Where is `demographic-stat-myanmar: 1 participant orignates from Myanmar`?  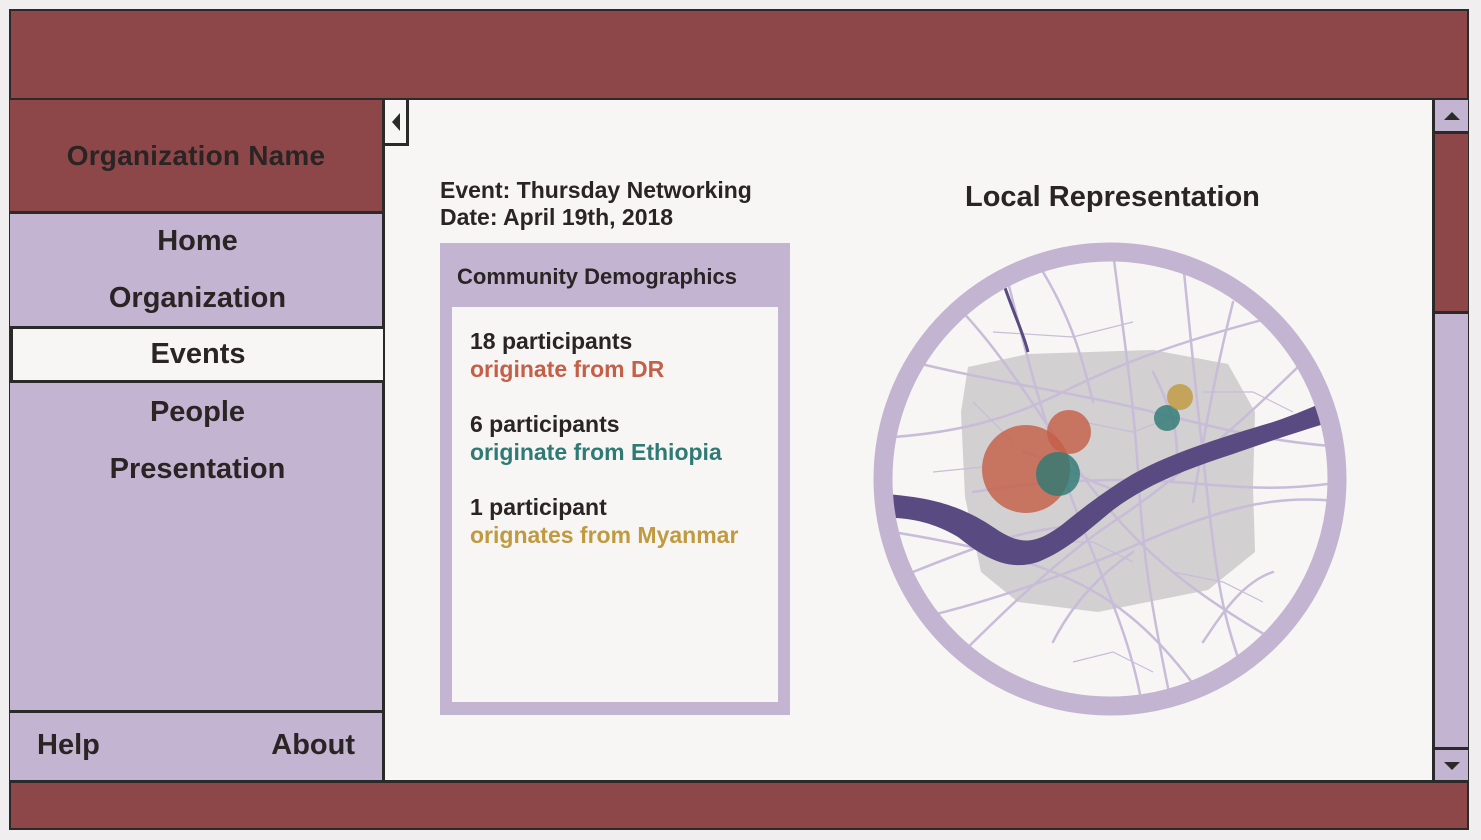
demographic-stat-myanmar: 1 participant orignates from Myanmar is located at coordinates (604, 521).